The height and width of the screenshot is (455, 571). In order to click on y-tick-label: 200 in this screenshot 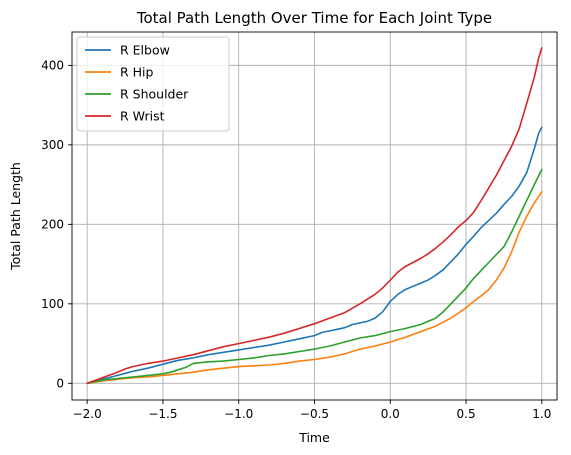, I will do `click(52, 224)`.